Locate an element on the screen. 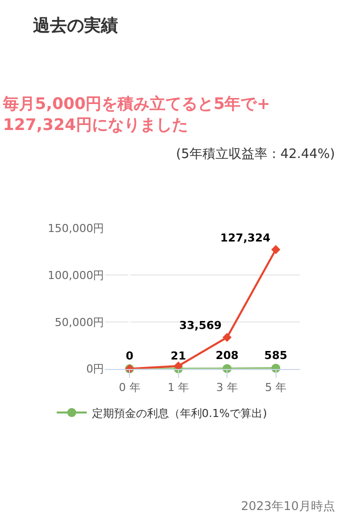  text: 2023年10月時点 is located at coordinates (288, 506).